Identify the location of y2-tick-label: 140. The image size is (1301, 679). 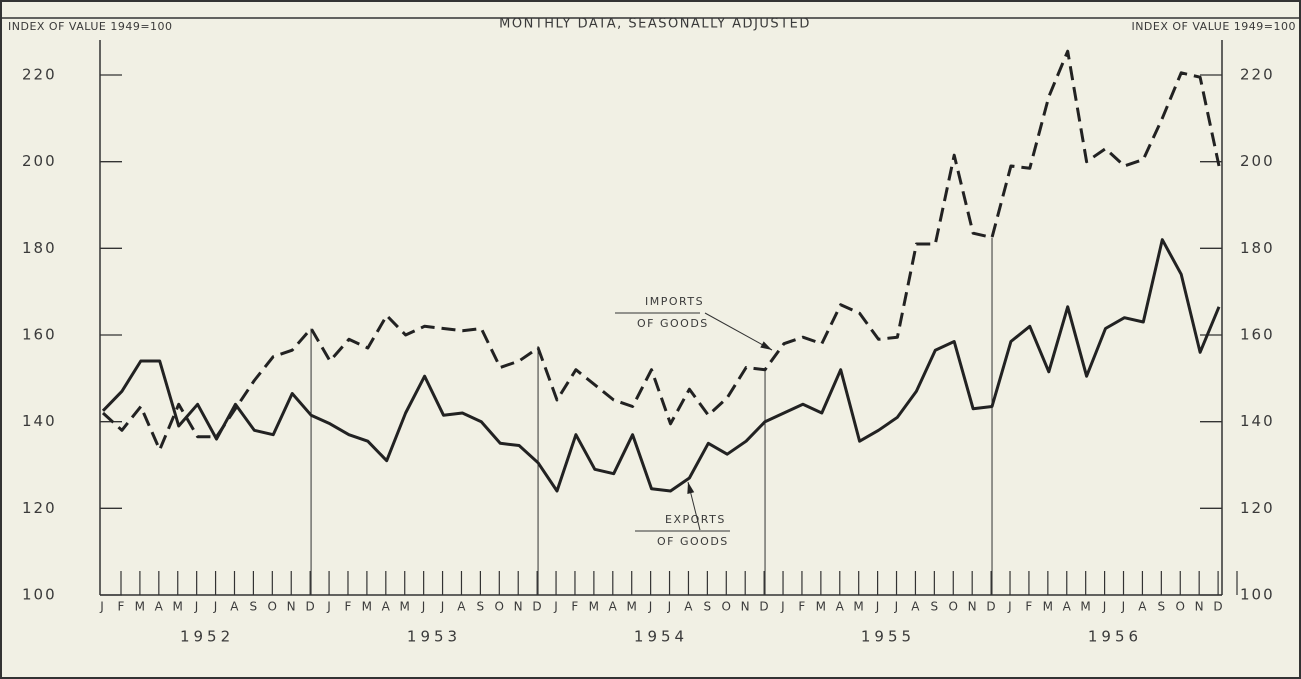
(1257, 421).